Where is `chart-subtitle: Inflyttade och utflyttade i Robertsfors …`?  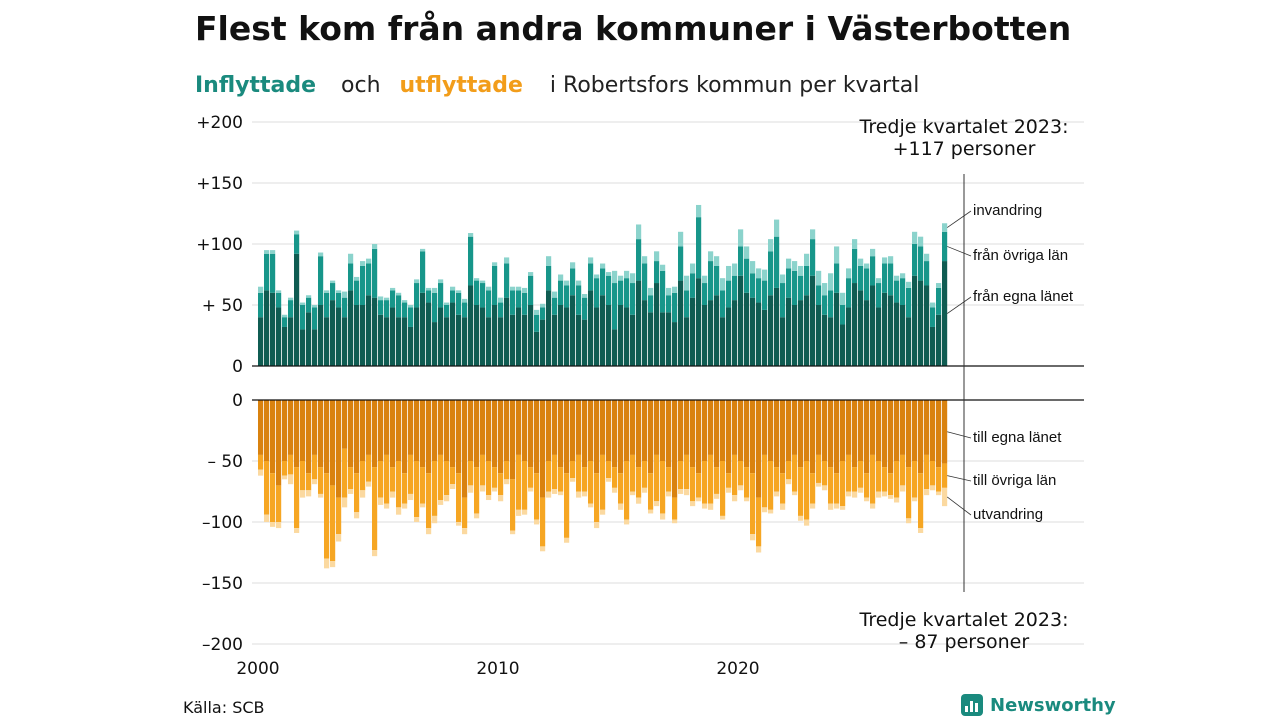 chart-subtitle: Inflyttade och utflyttade i Robertsfors … is located at coordinates (557, 85).